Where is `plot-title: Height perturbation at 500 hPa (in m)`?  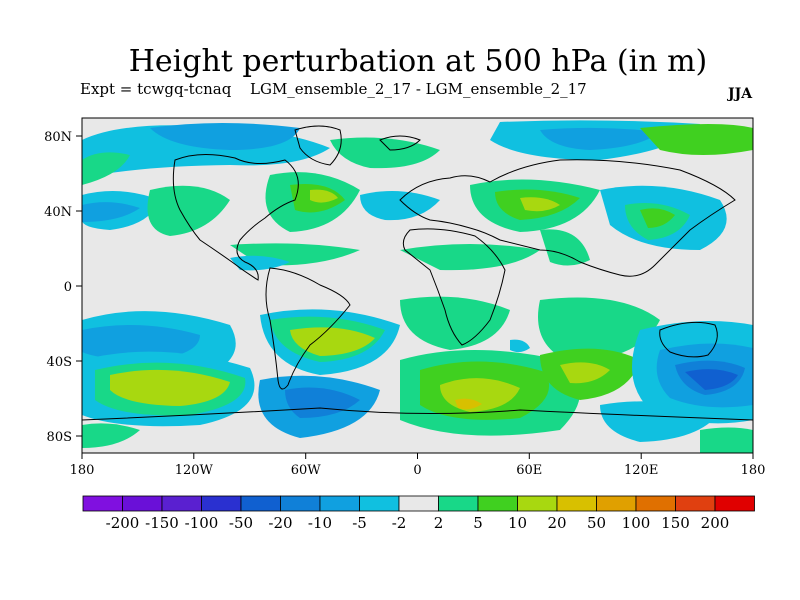 plot-title: Height perturbation at 500 hPa (in m) is located at coordinates (418, 61).